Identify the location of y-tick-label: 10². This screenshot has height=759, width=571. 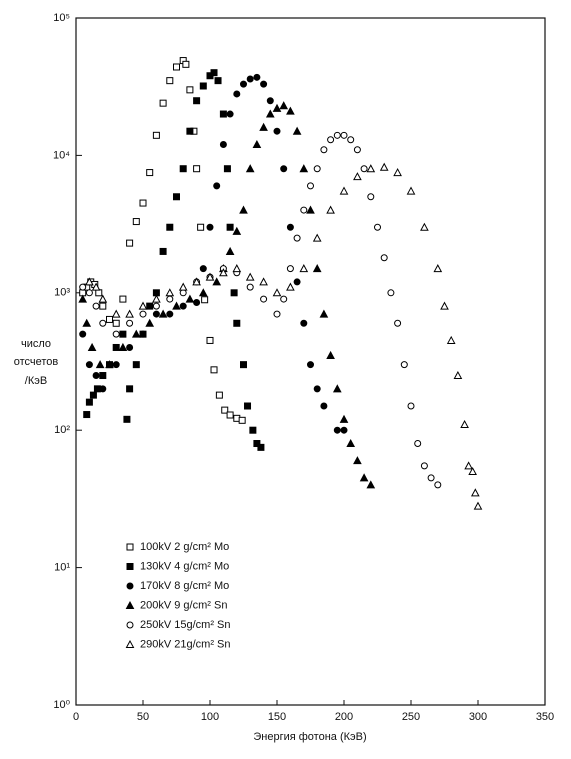
(62, 430).